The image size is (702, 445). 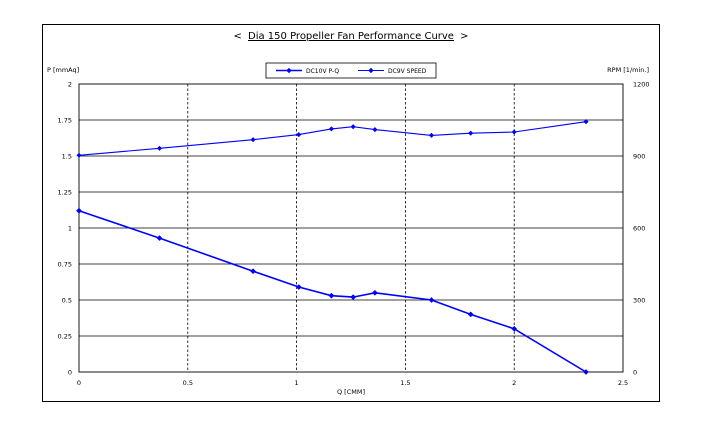 What do you see at coordinates (405, 383) in the screenshot?
I see `x-tick-label: 1.5` at bounding box center [405, 383].